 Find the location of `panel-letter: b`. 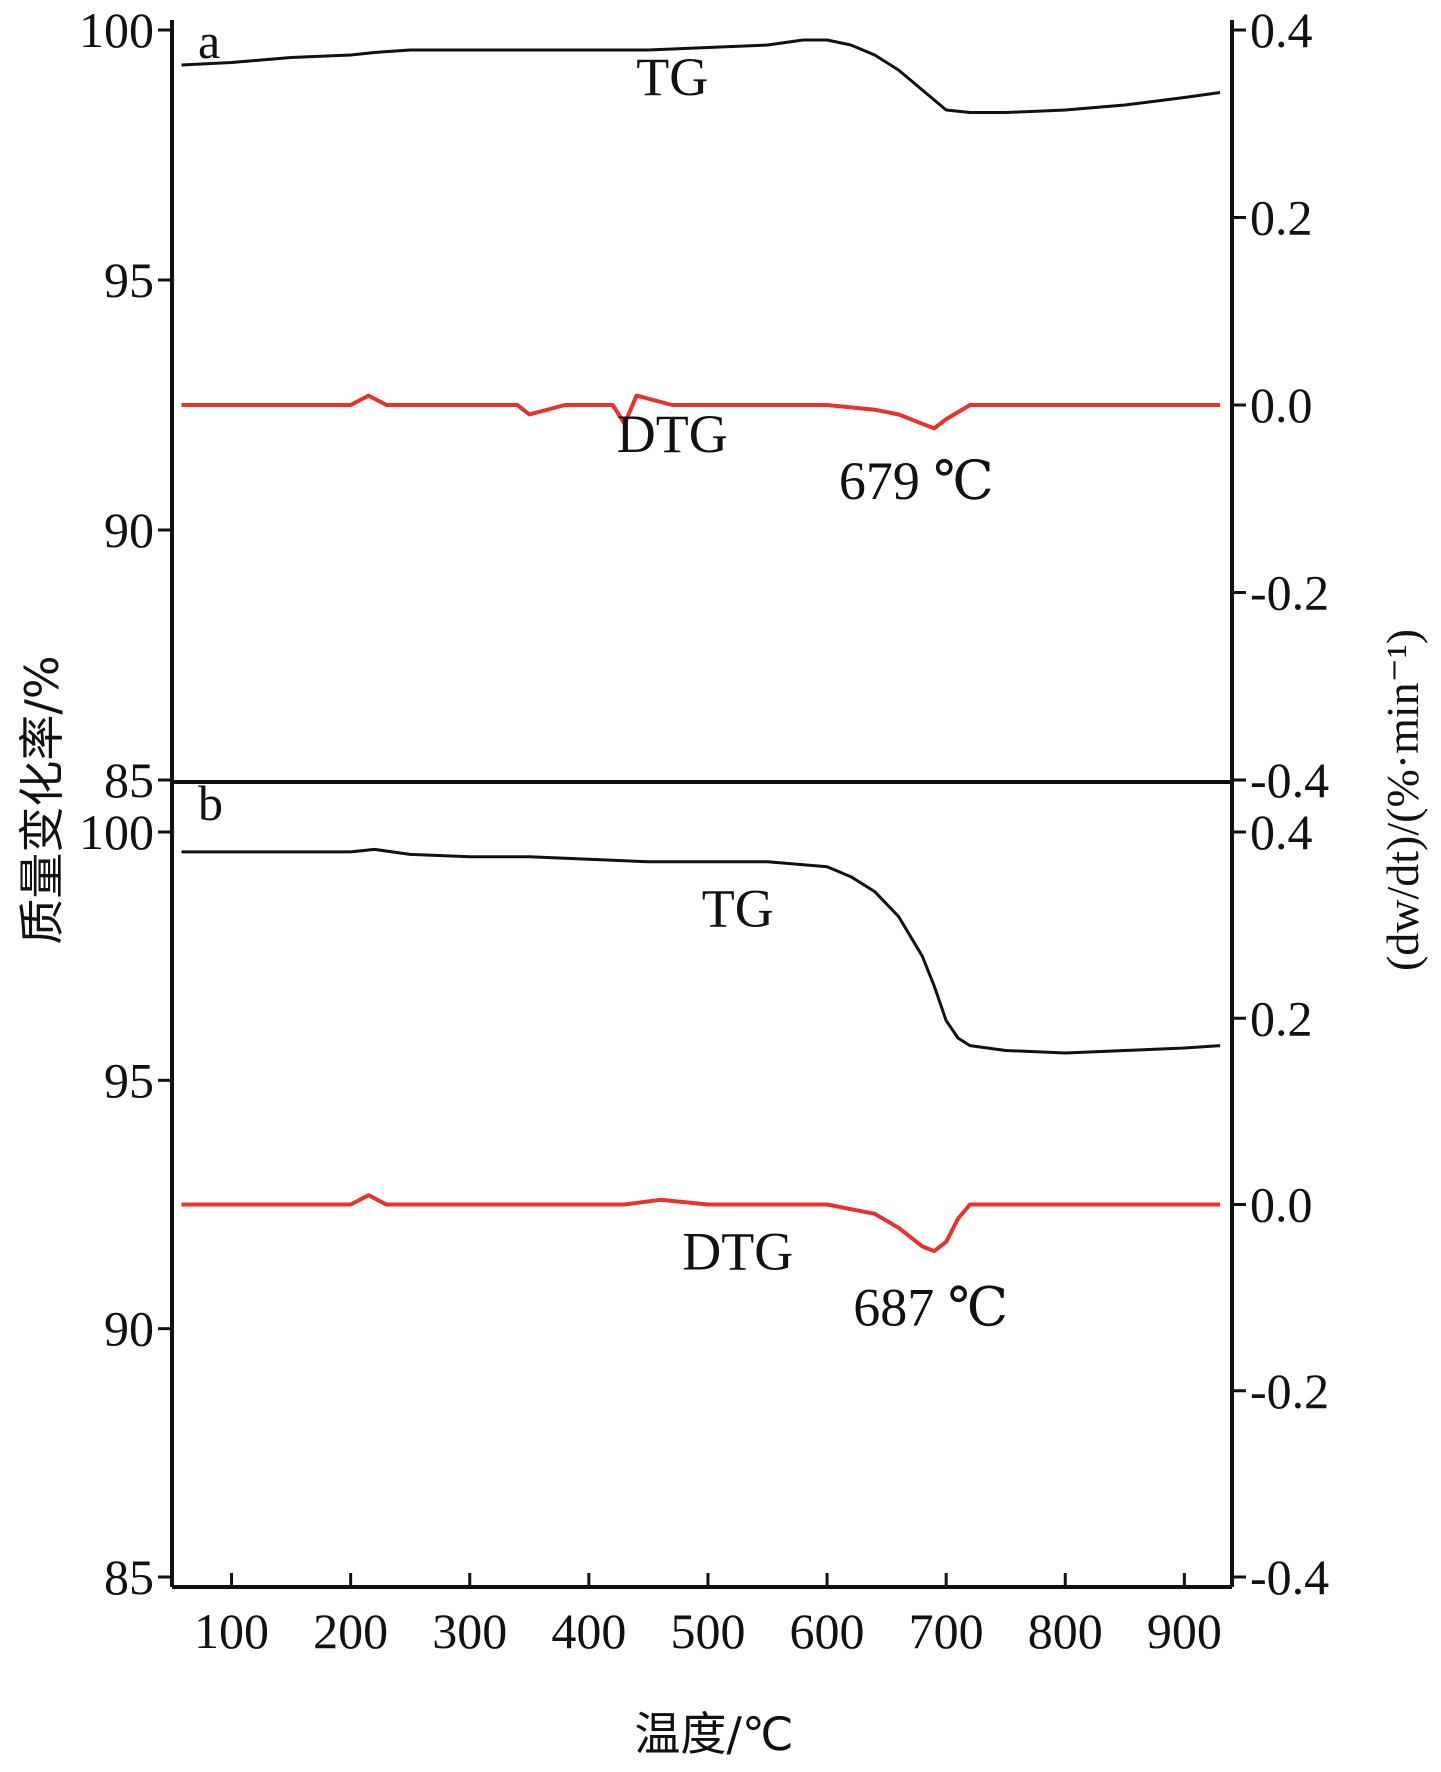

panel-letter: b is located at coordinates (210, 803).